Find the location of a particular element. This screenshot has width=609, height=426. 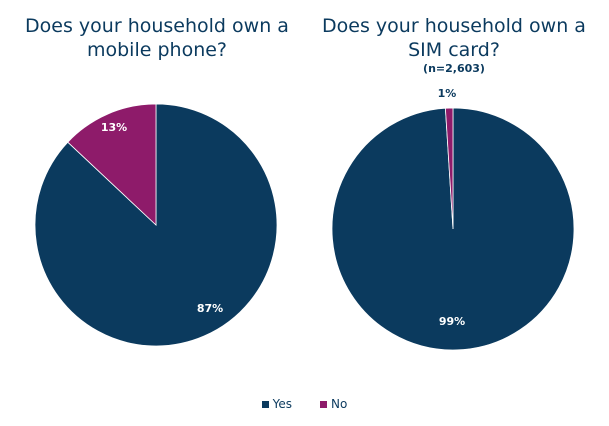

legend: Yes No is located at coordinates (304, 404).